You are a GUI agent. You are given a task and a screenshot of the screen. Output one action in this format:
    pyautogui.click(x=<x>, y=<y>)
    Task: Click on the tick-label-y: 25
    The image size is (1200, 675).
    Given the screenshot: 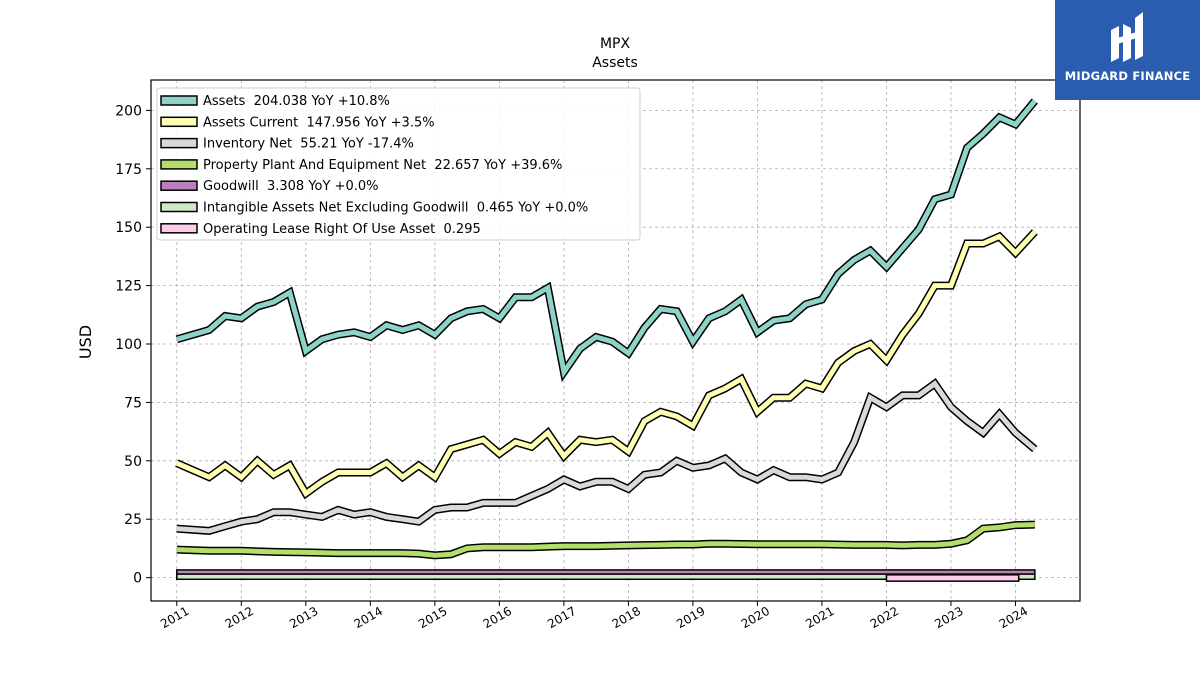 What is the action you would take?
    pyautogui.click(x=133, y=520)
    